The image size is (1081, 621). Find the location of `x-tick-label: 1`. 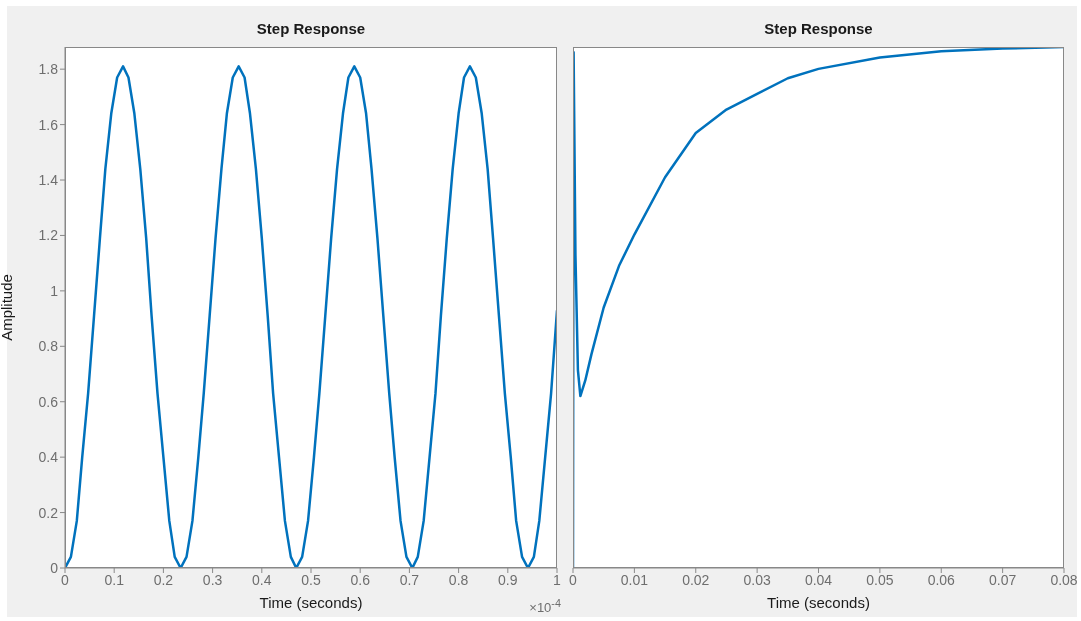

x-tick-label: 1 is located at coordinates (557, 579).